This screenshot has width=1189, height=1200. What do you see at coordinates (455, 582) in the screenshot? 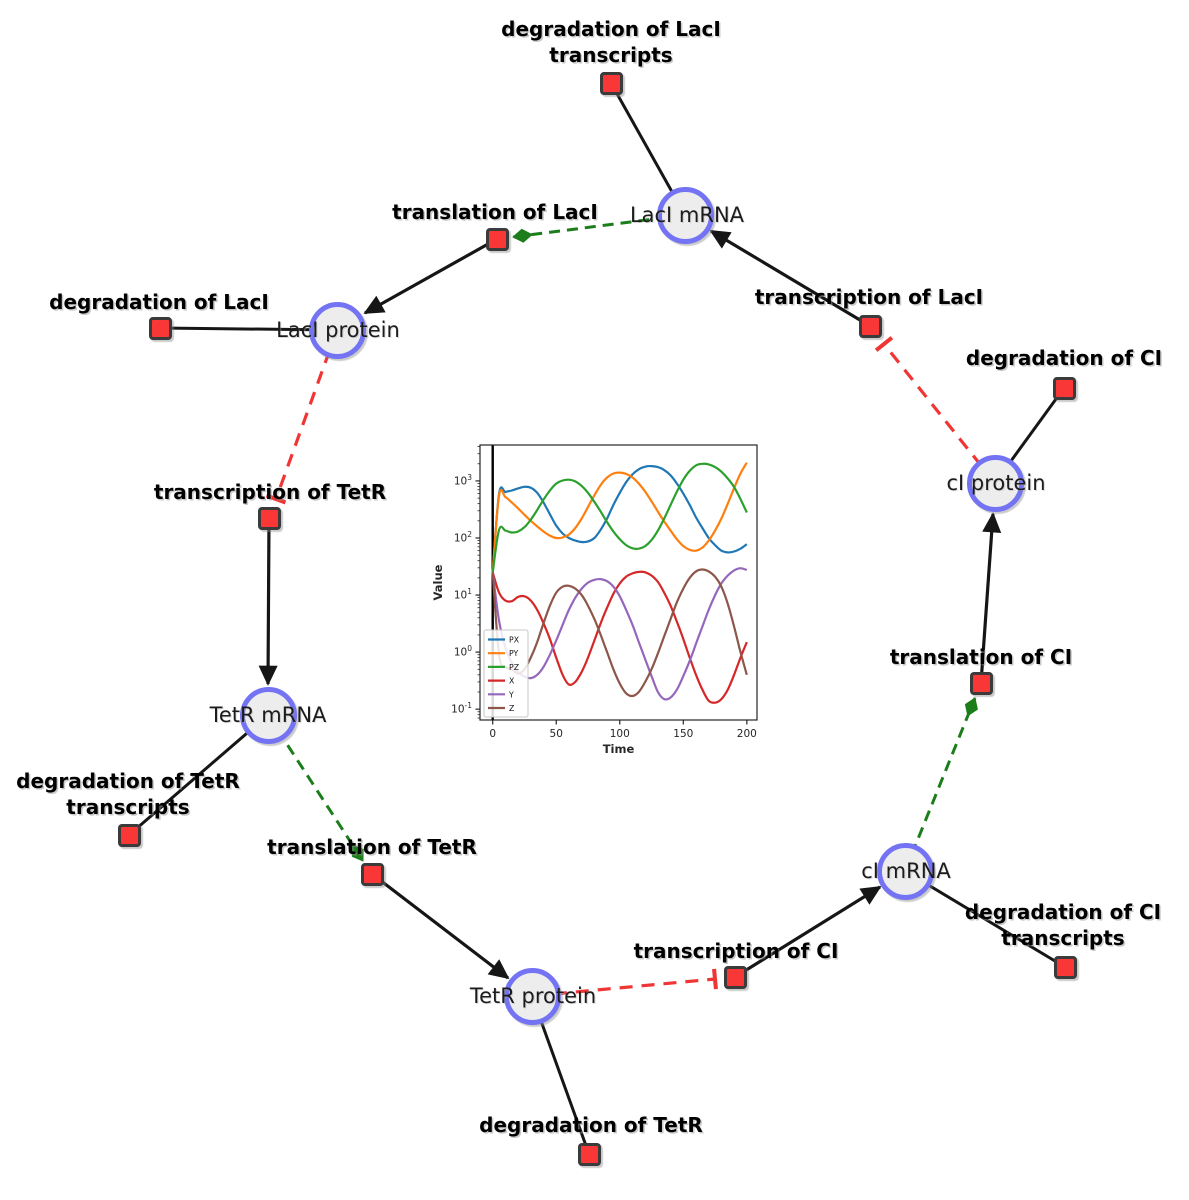
I see `y-axis: 103 102 101 100 10-1 Value` at bounding box center [455, 582].